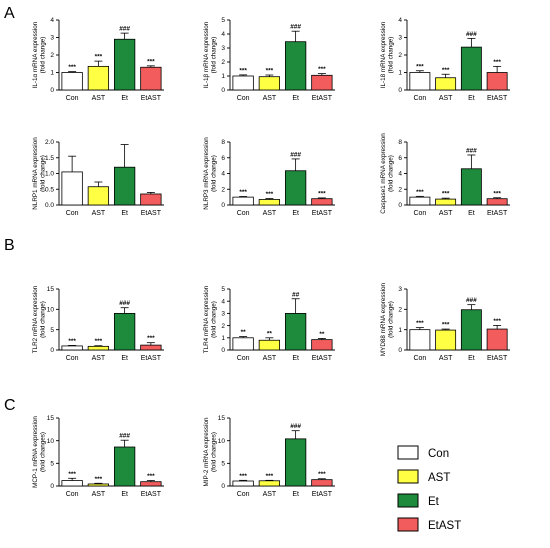 This screenshot has width=550, height=548. What do you see at coordinates (497, 339) in the screenshot?
I see `bar-myd88-EtAST` at bounding box center [497, 339].